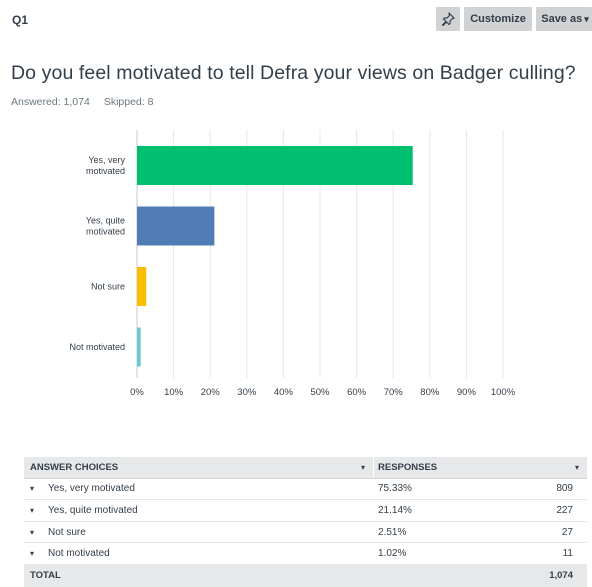  What do you see at coordinates (67, 532) in the screenshot?
I see `answer-choice-label: Not sure` at bounding box center [67, 532].